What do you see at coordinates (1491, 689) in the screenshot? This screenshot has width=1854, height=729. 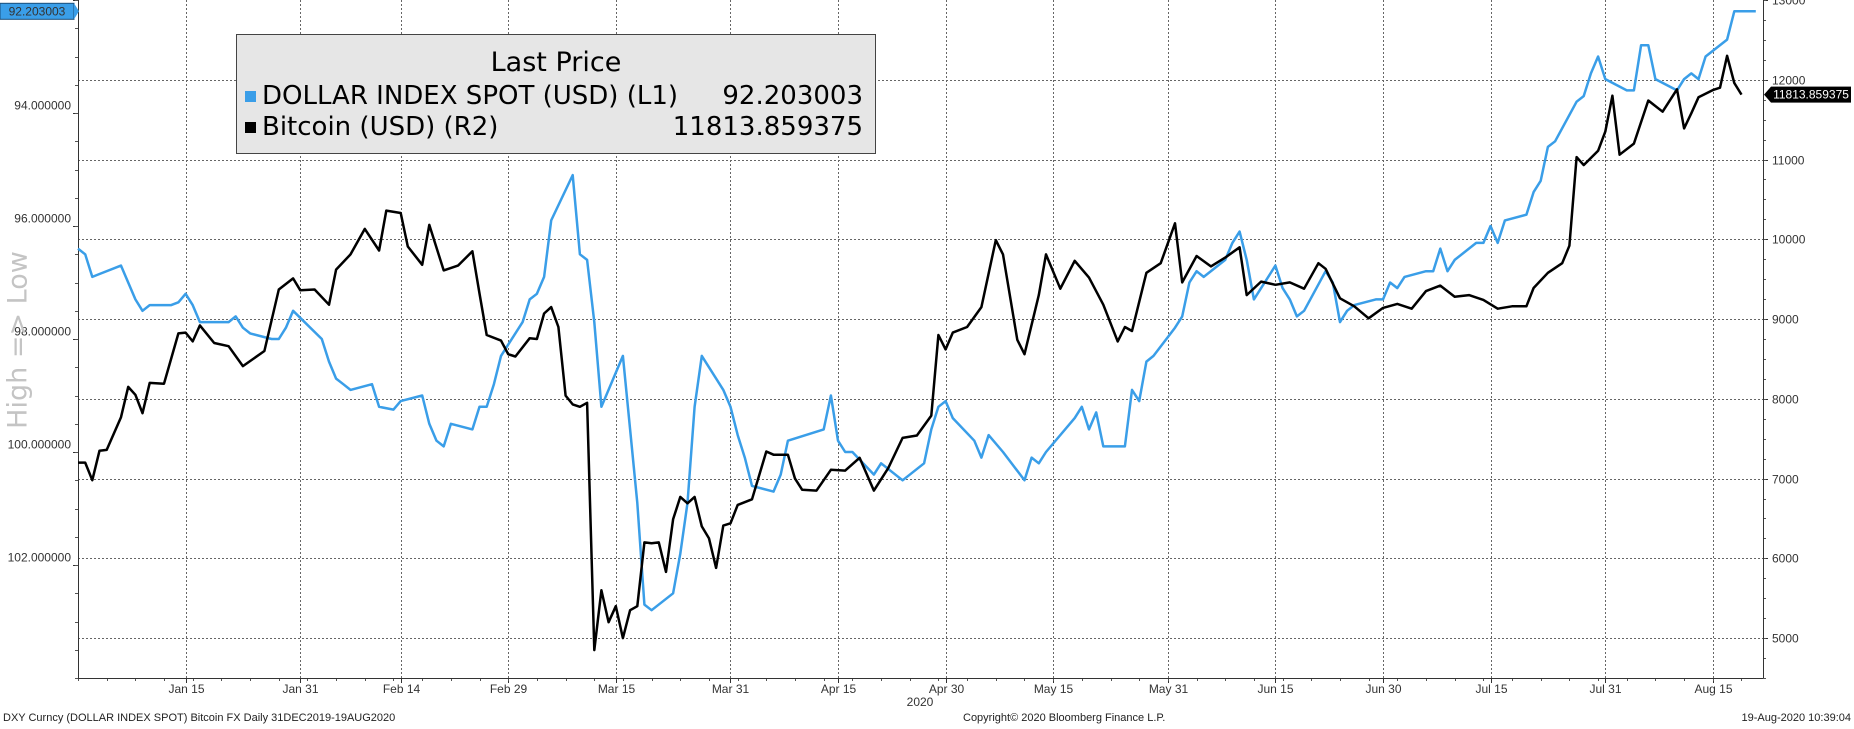 I see `x-tick-label: Jul 15` at bounding box center [1491, 689].